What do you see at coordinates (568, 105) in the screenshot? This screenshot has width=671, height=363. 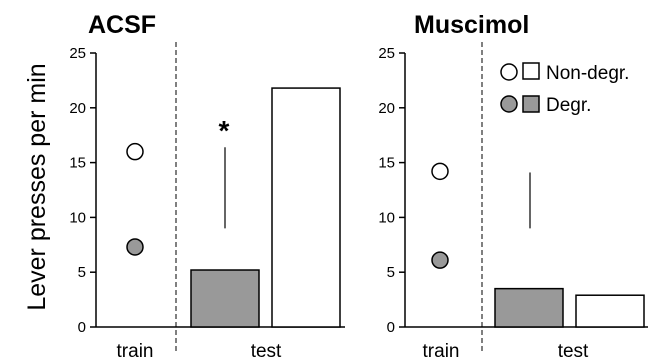 I see `legend-label-degraded: Degr.` at bounding box center [568, 105].